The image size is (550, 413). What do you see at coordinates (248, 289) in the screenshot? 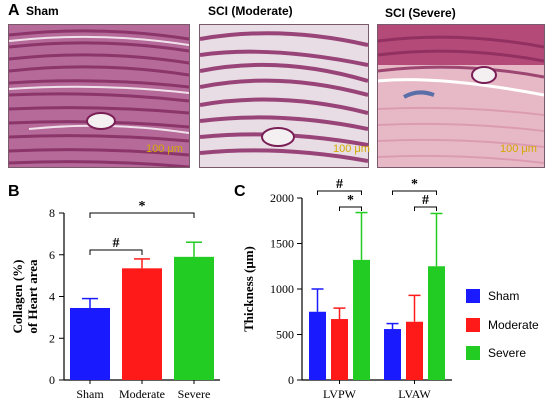
I see `y-axis-label: Thickness (μm)` at bounding box center [248, 289].